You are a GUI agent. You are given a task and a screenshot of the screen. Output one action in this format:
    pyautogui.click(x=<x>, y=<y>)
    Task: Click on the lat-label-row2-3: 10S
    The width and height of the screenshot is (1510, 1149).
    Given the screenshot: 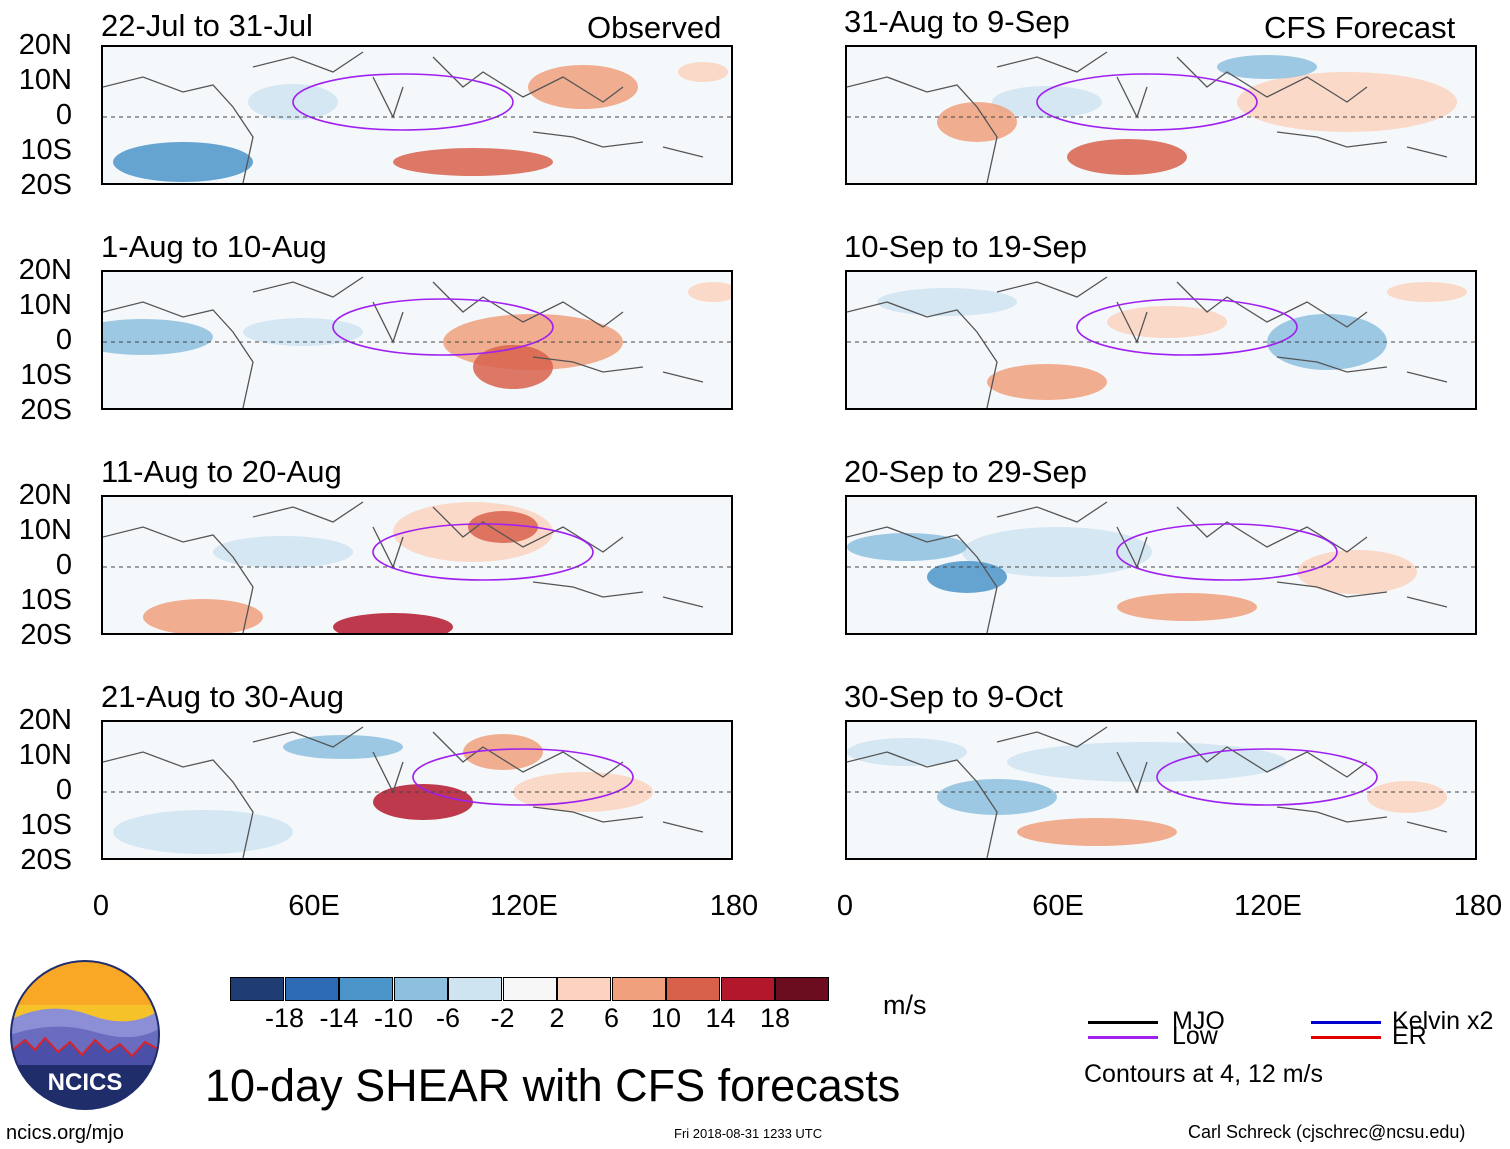 What is the action you would take?
    pyautogui.click(x=46, y=375)
    